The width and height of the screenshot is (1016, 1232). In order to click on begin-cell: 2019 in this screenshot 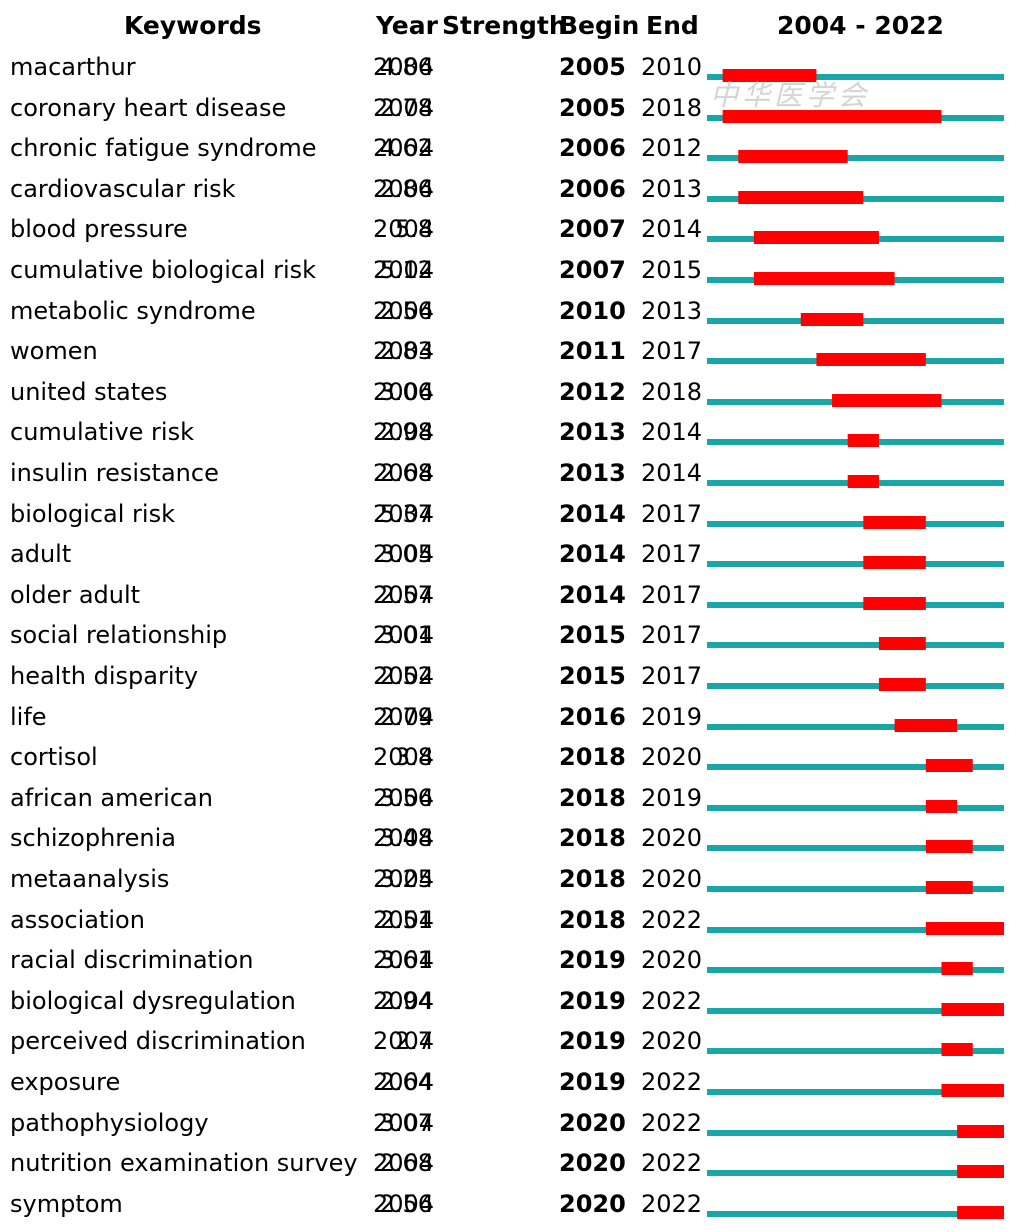, I will do `click(592, 1000)`.